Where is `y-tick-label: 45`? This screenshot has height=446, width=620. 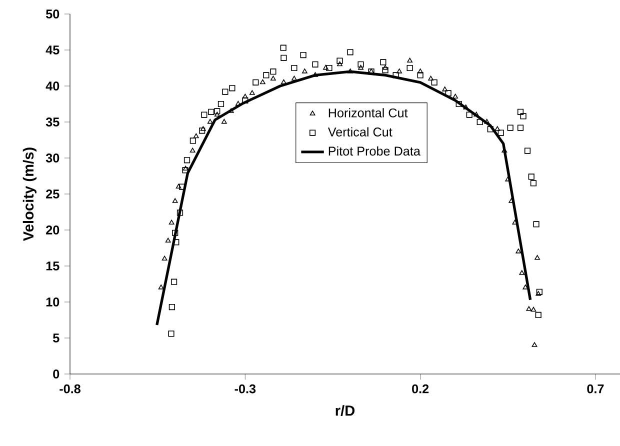 y-tick-label: 45 is located at coordinates (53, 50).